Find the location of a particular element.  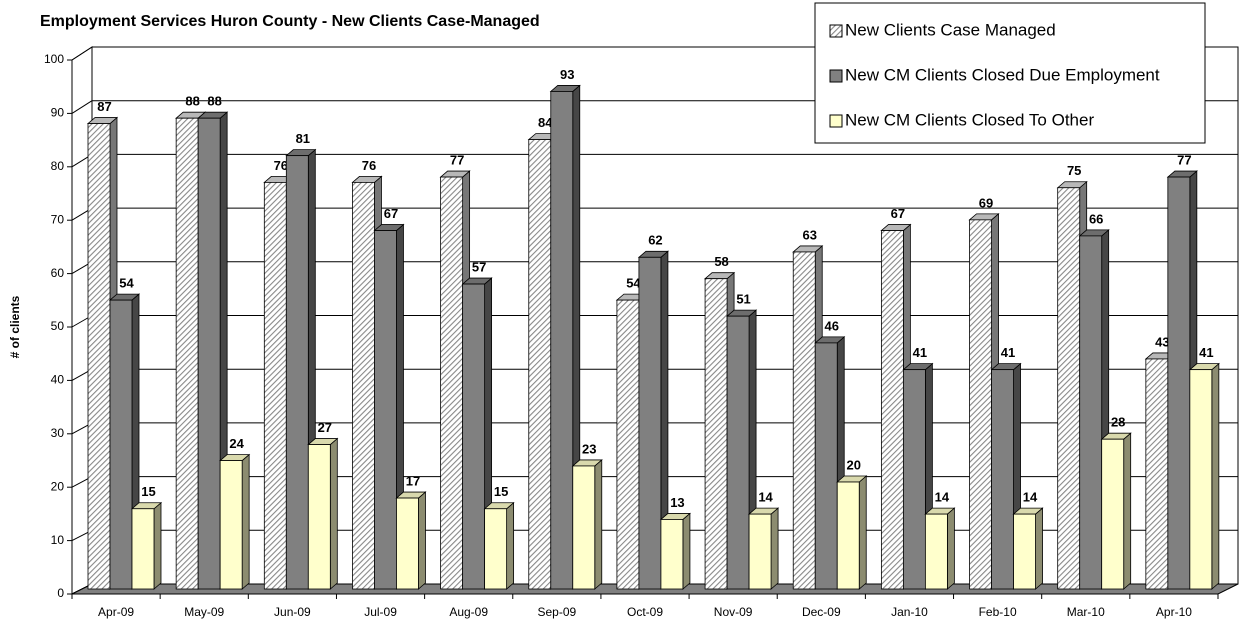

data-label: 81 is located at coordinates (303, 138).